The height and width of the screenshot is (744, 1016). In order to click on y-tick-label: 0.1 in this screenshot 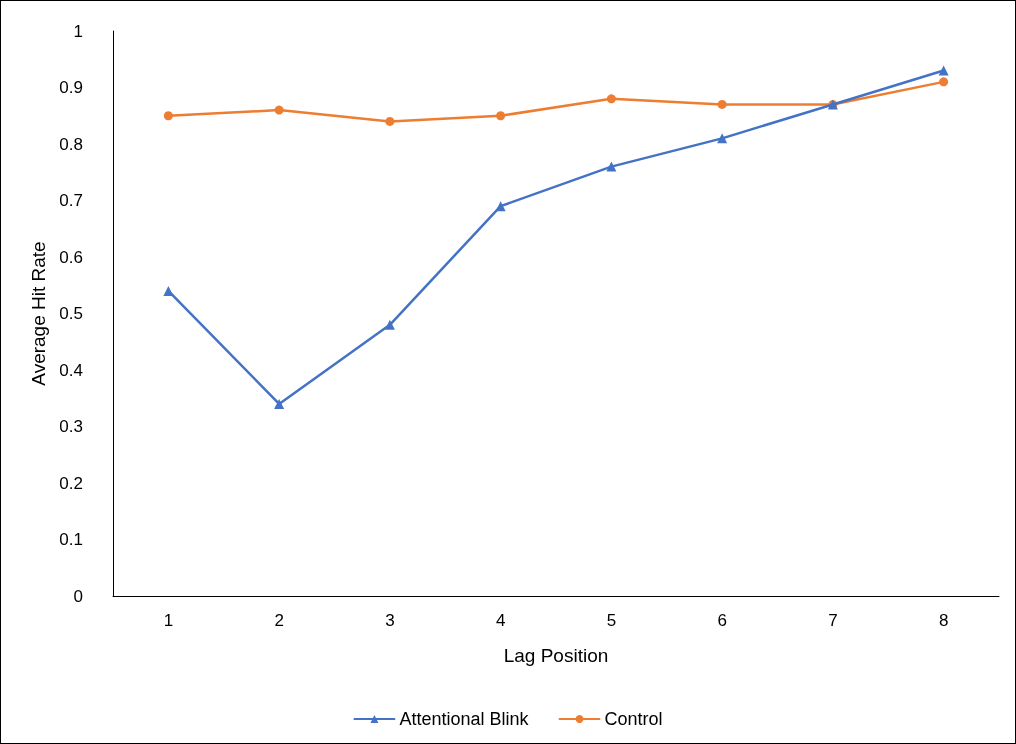, I will do `click(71, 539)`.